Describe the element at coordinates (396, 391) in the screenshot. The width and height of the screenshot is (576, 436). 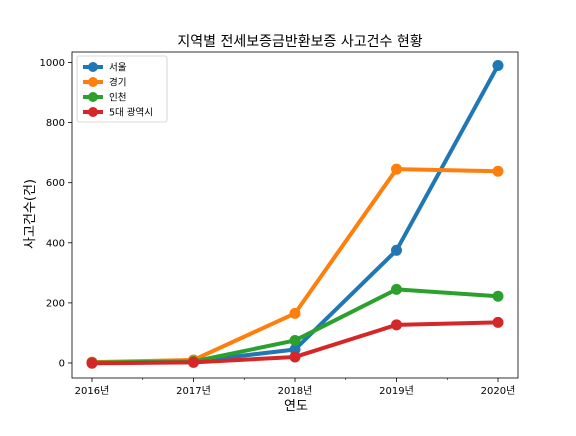
I see `x-tick-label: 2019년` at that location.